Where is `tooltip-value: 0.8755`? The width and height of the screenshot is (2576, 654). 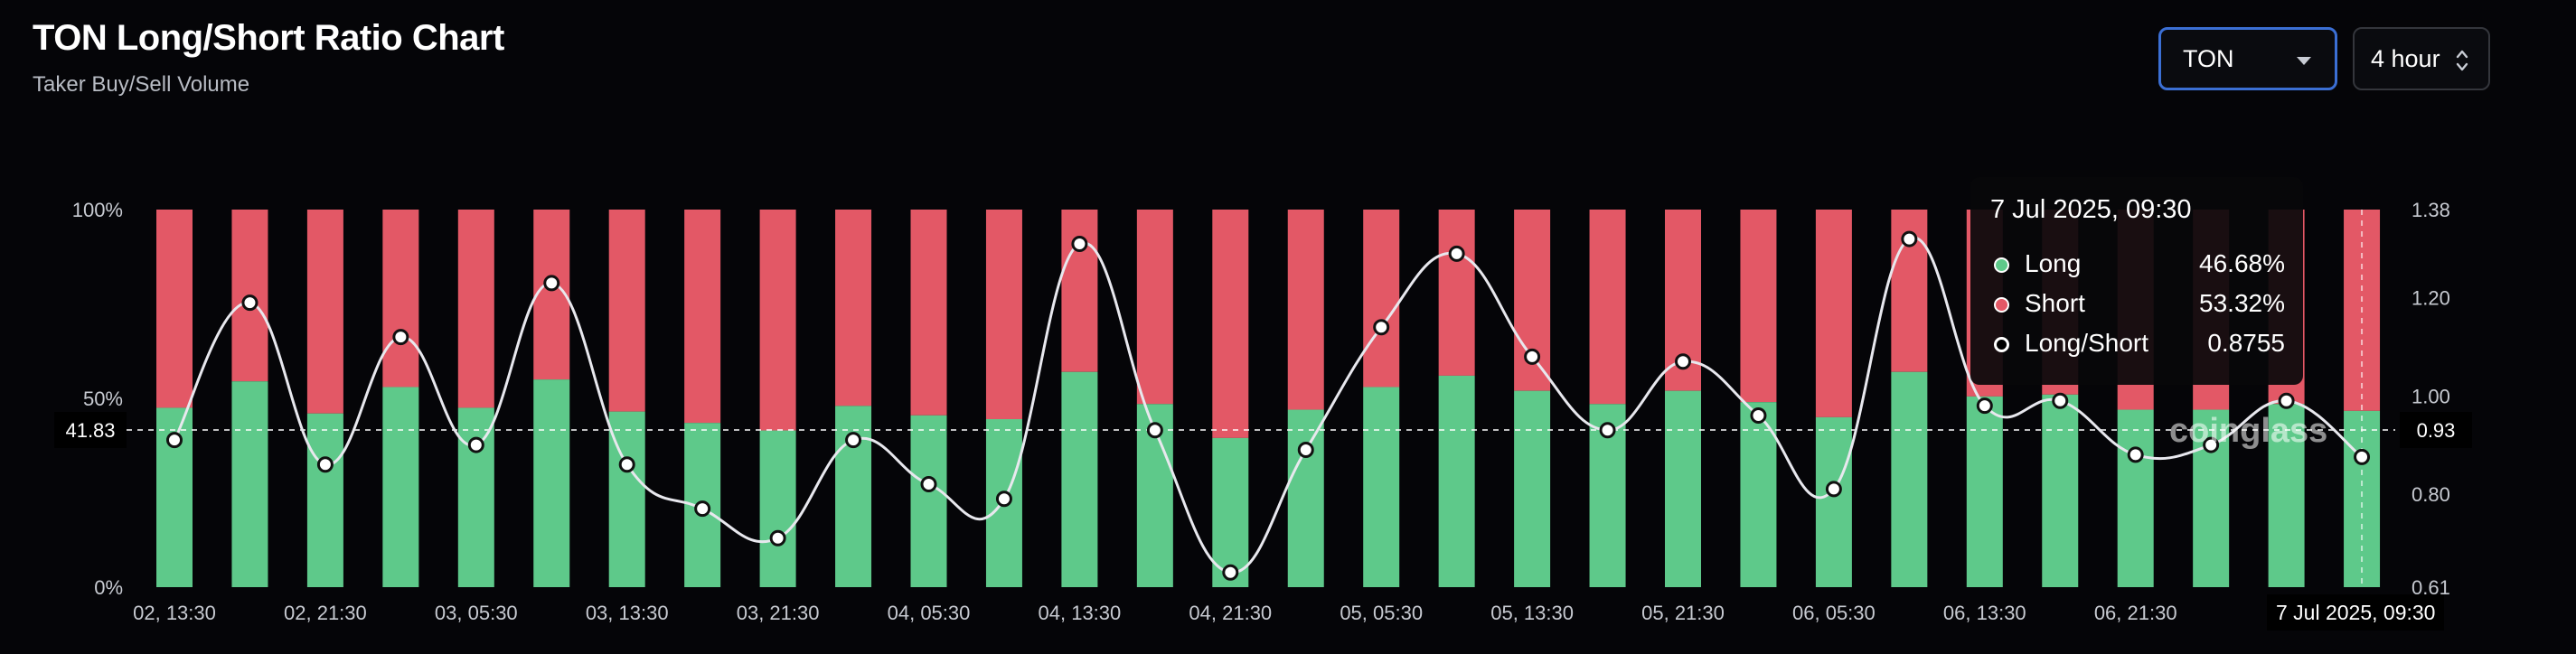
tooltip-value: 0.8755 is located at coordinates (2246, 343).